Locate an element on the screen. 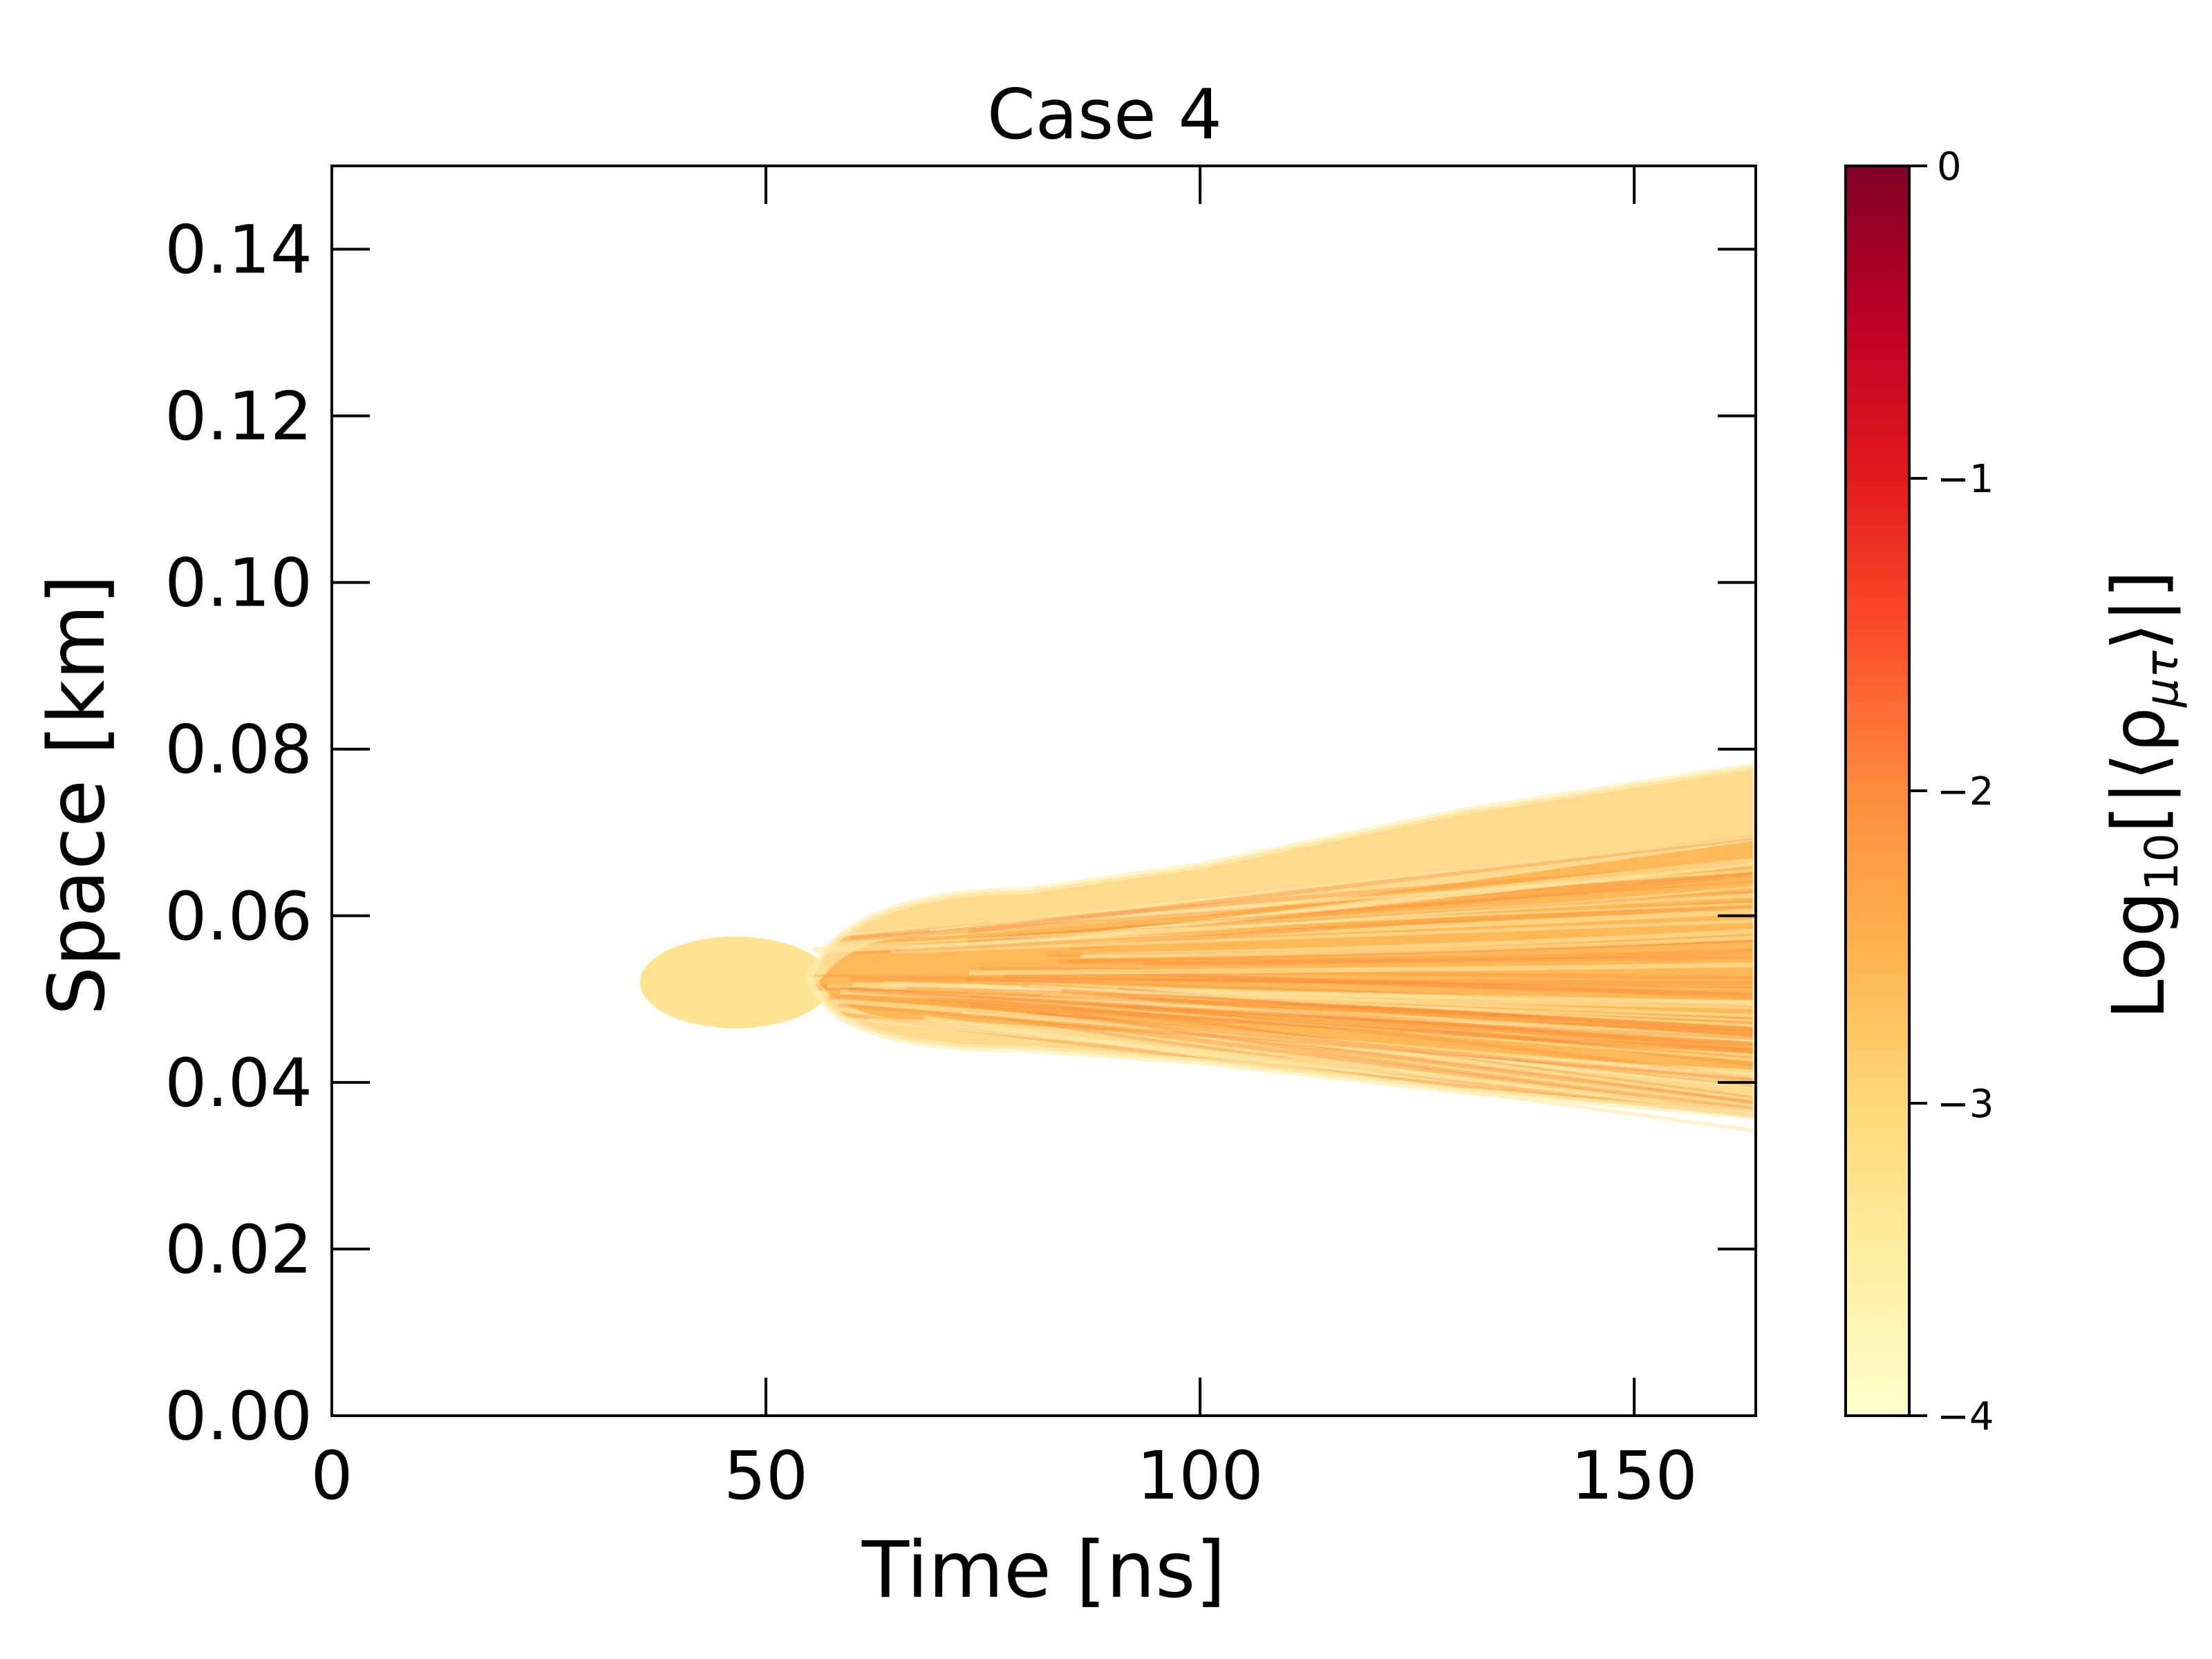 This screenshot has height=1659, width=2212. plume-edge is located at coordinates (1281, 941).